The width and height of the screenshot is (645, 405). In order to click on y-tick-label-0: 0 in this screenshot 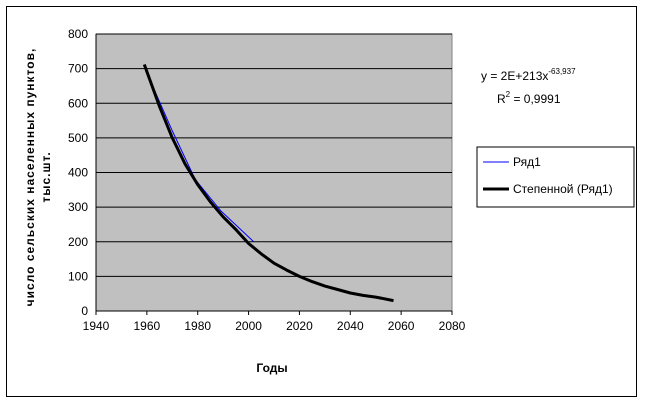, I will do `click(84, 311)`.